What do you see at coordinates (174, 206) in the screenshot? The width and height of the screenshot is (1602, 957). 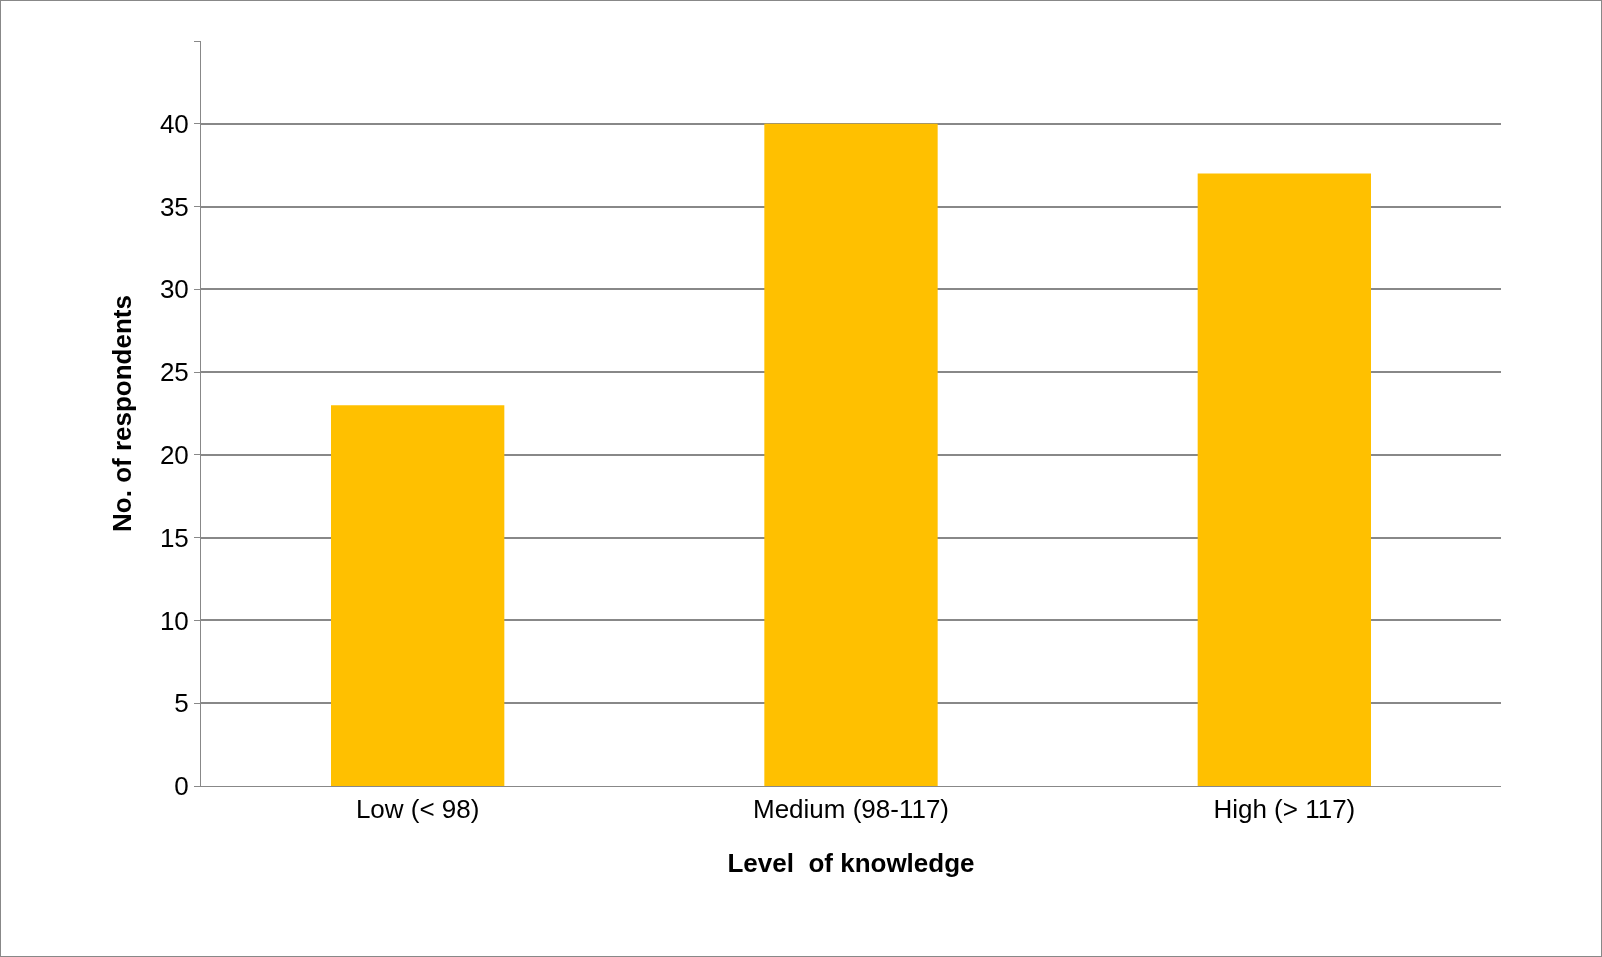 I see `y-tick-label: 35` at bounding box center [174, 206].